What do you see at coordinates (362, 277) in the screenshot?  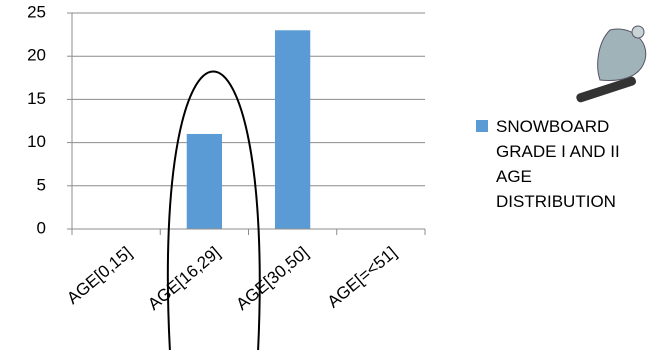 I see `x-tick-label: AGE[=<51]` at bounding box center [362, 277].